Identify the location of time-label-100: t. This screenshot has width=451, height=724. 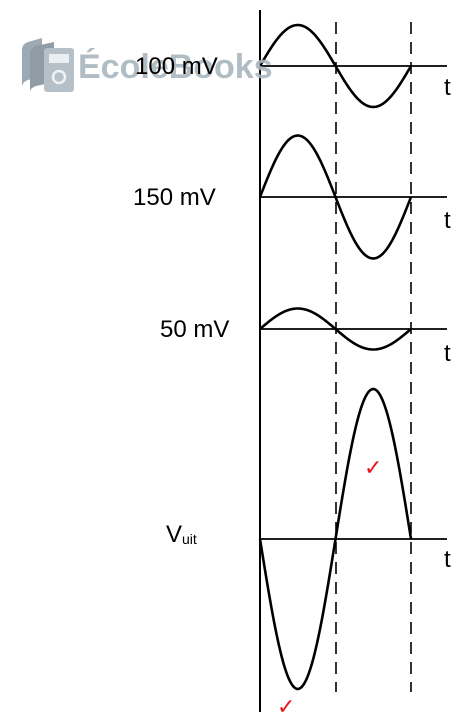
(447, 87).